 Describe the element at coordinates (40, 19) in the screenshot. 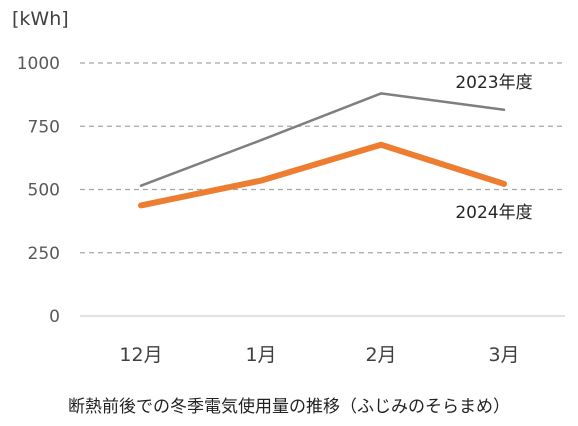

I see `y-axis-unit-label: [kWh]` at that location.